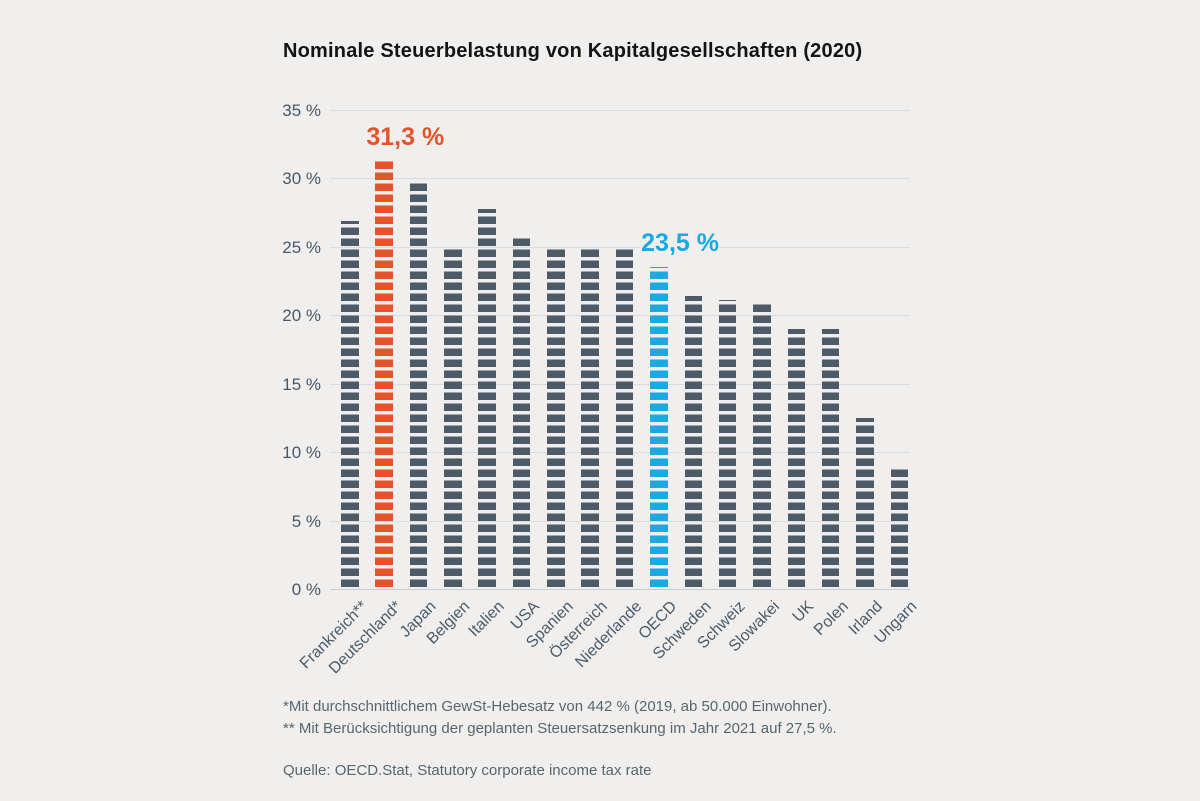 The image size is (1200, 801). Describe the element at coordinates (620, 589) in the screenshot. I see `x-axis-line` at that location.